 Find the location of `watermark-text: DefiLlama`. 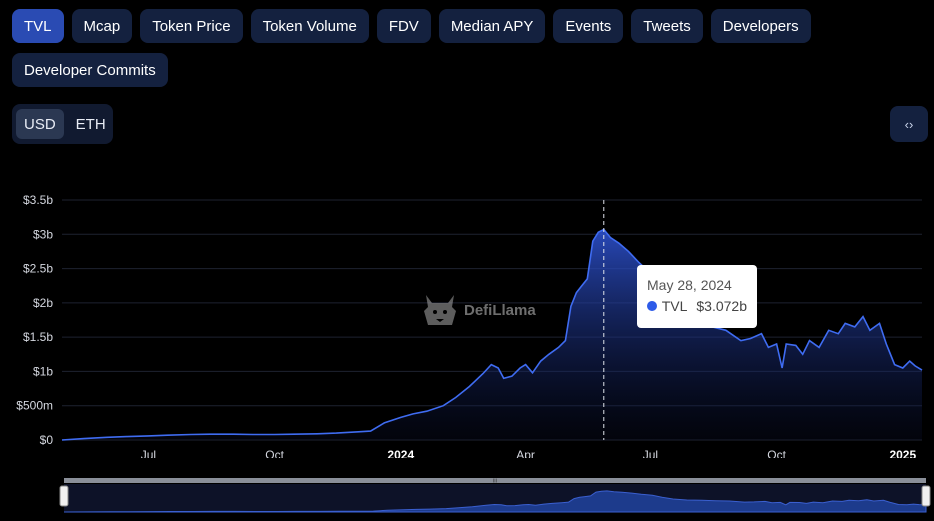

watermark-text: DefiLlama is located at coordinates (500, 310).